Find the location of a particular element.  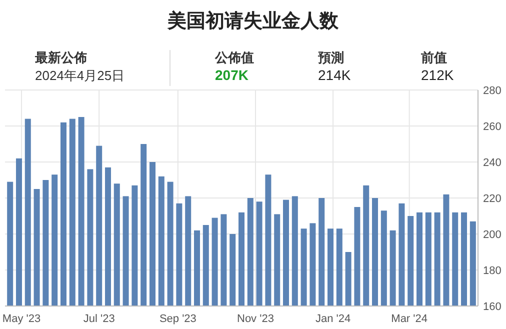

text: 212K is located at coordinates (437, 75).